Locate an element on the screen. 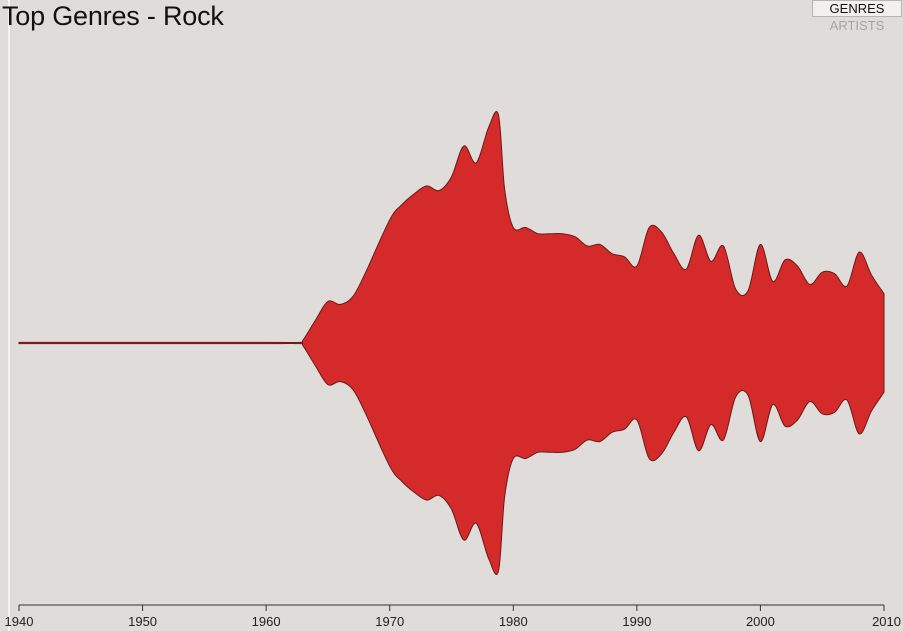 This screenshot has width=903, height=631. x-tick-label: 1960 is located at coordinates (266, 621).